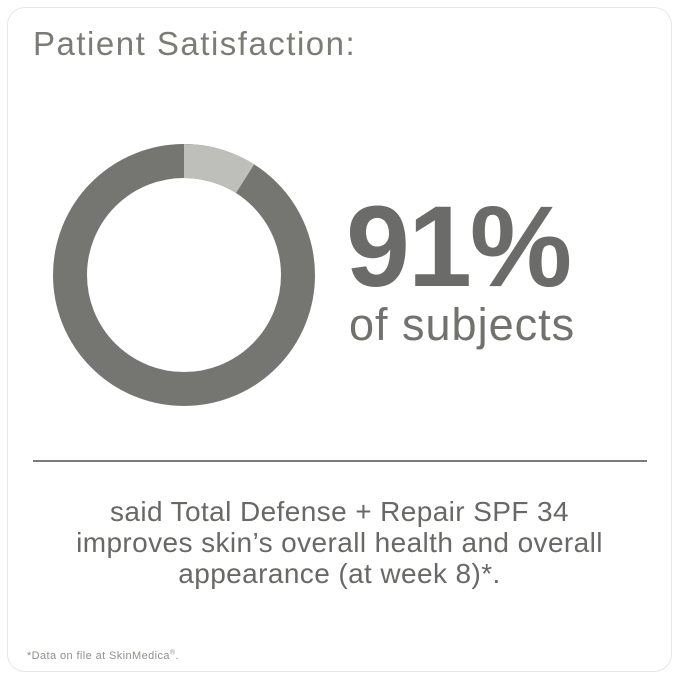 This screenshot has width=679, height=679. I want to click on donut-ring-light-slice, so click(184, 275).